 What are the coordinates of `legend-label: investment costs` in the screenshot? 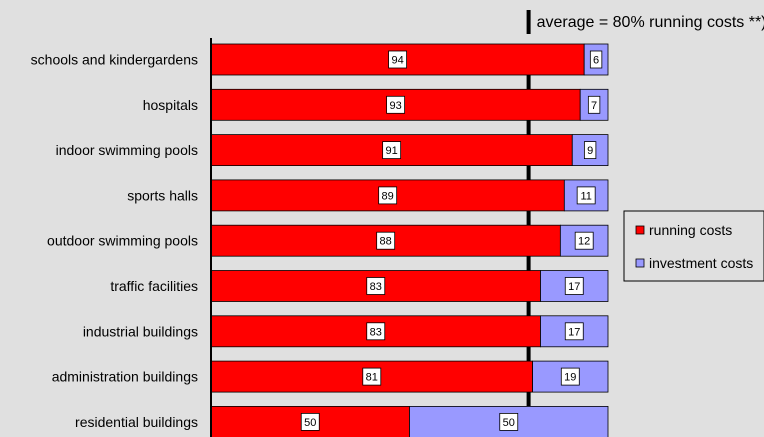 It's located at (701, 263).